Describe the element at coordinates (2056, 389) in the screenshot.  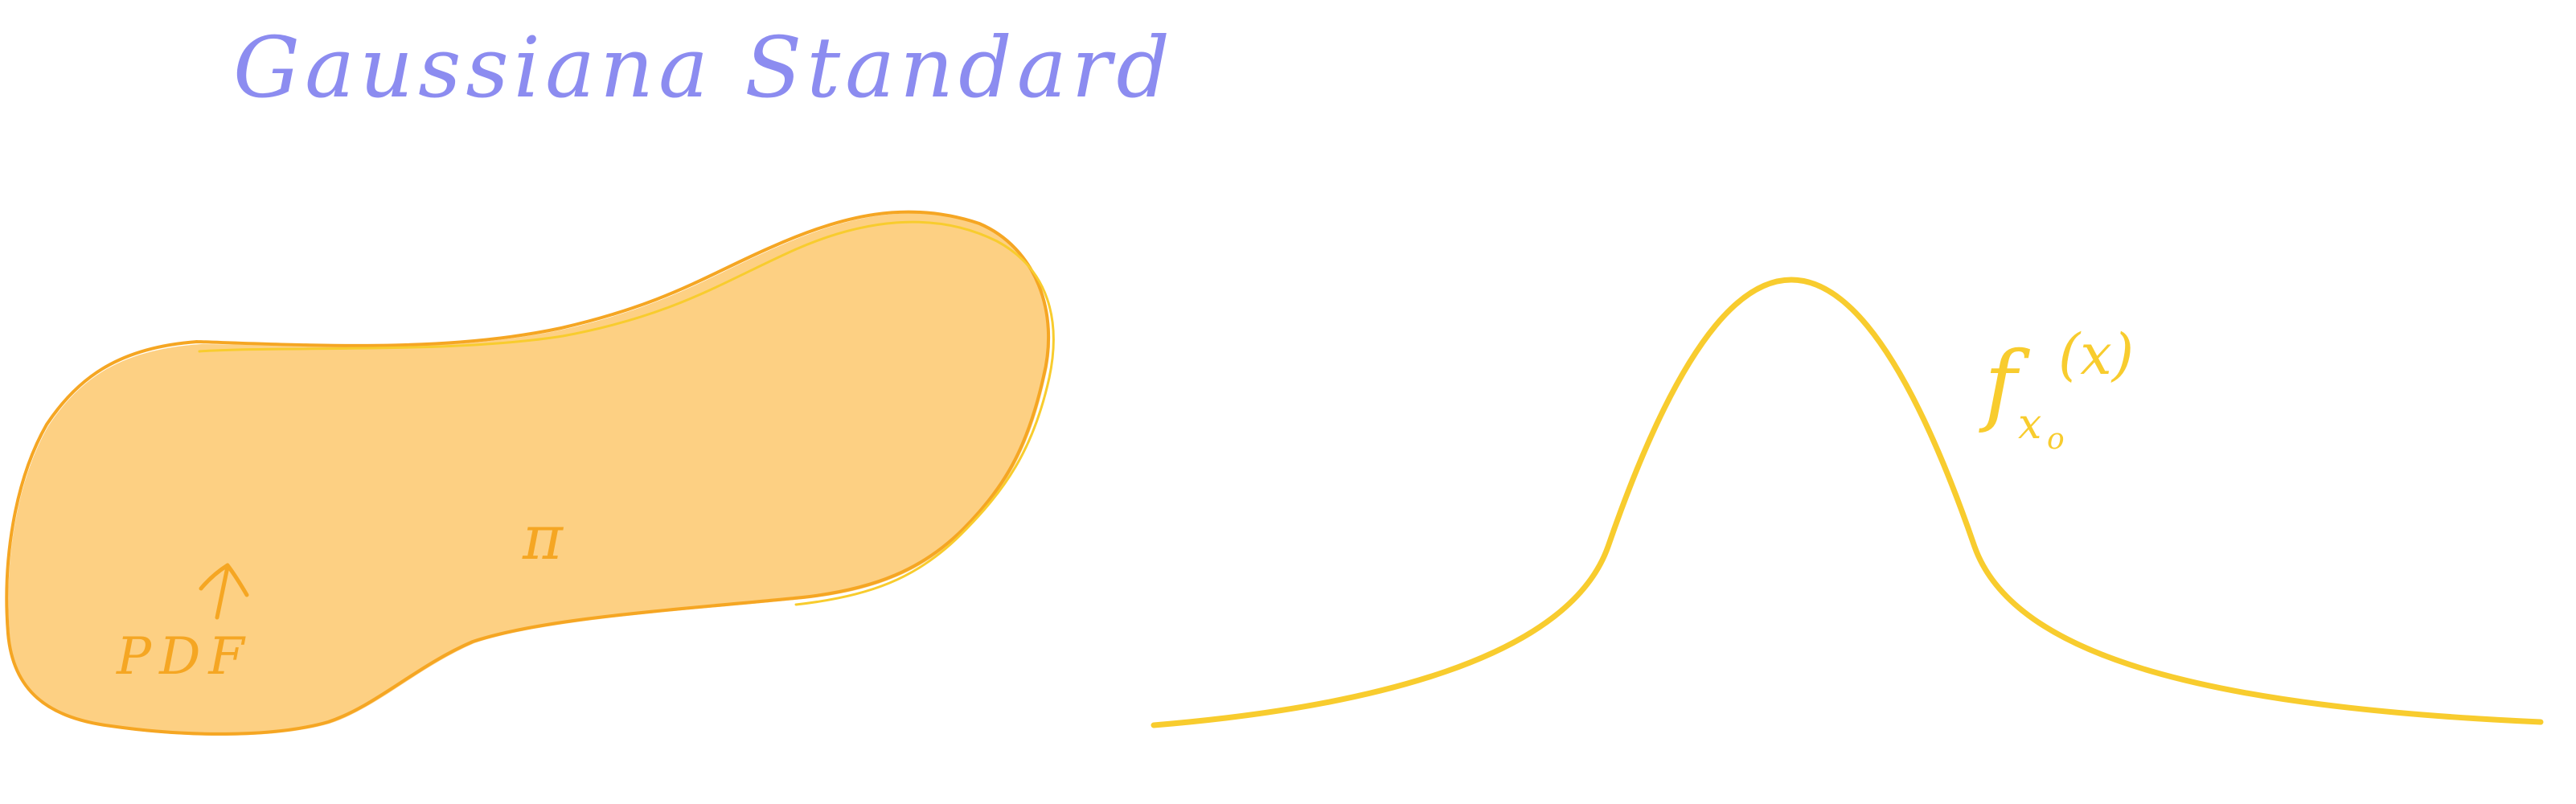
I see `curve-label: f (x) x o` at that location.